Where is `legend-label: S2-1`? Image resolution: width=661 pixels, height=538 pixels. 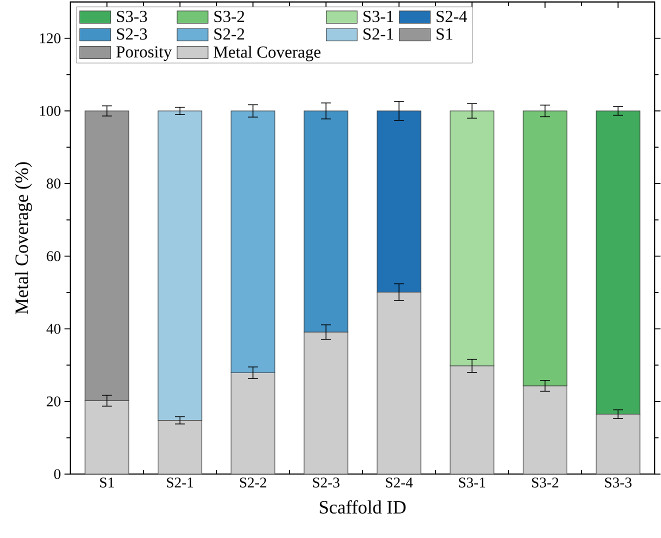
legend-label: S2-1 is located at coordinates (379, 34).